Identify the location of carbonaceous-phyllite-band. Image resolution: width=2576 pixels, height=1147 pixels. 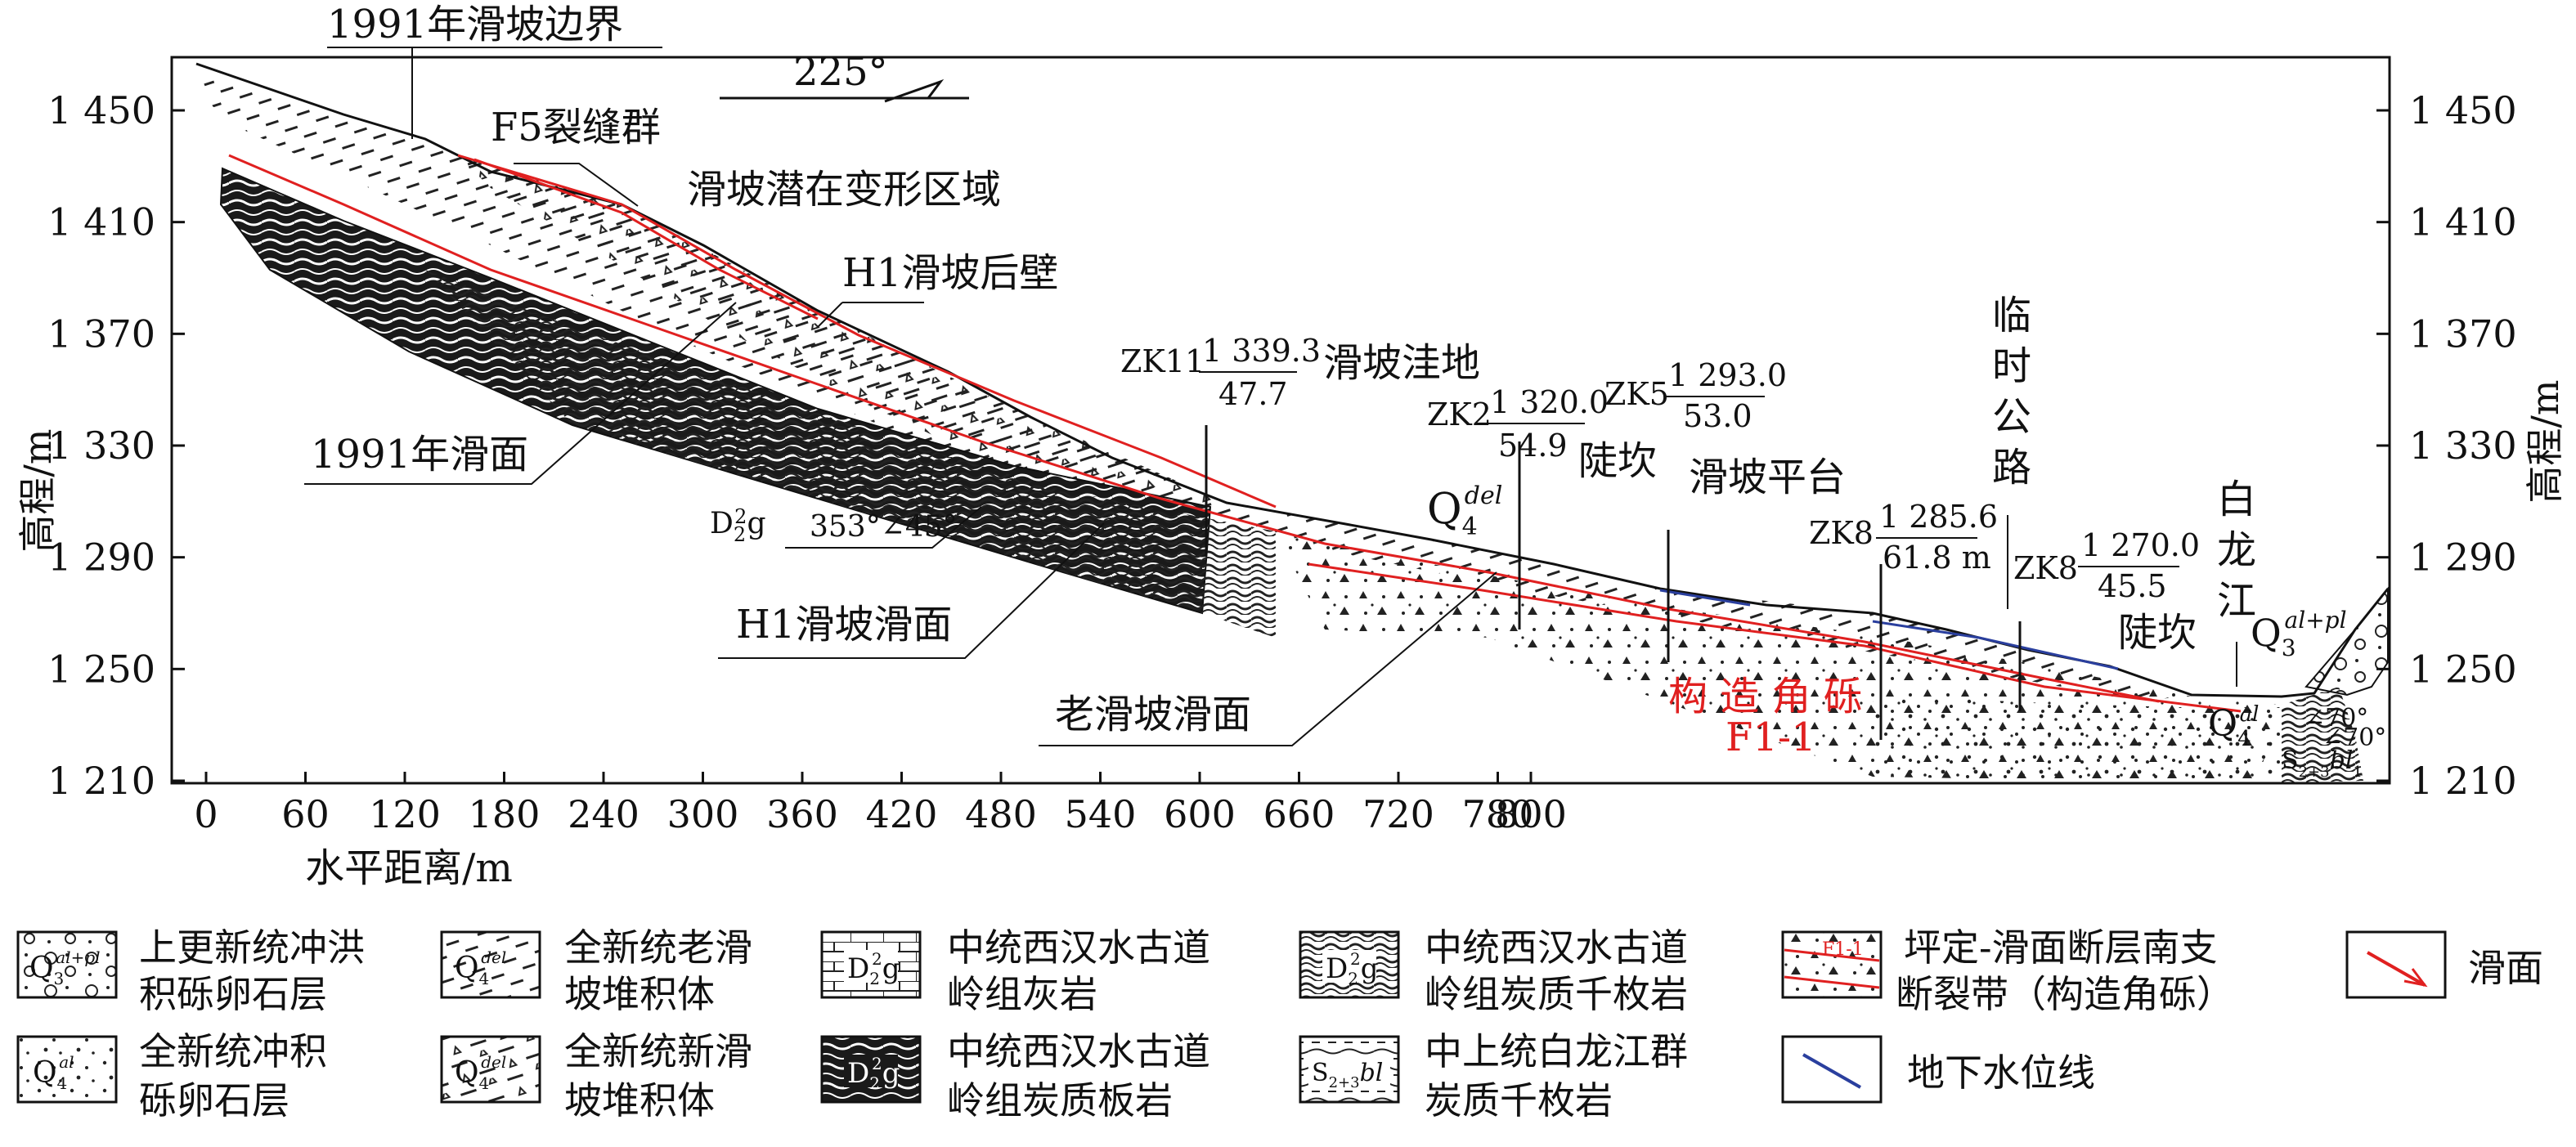
(851, 454).